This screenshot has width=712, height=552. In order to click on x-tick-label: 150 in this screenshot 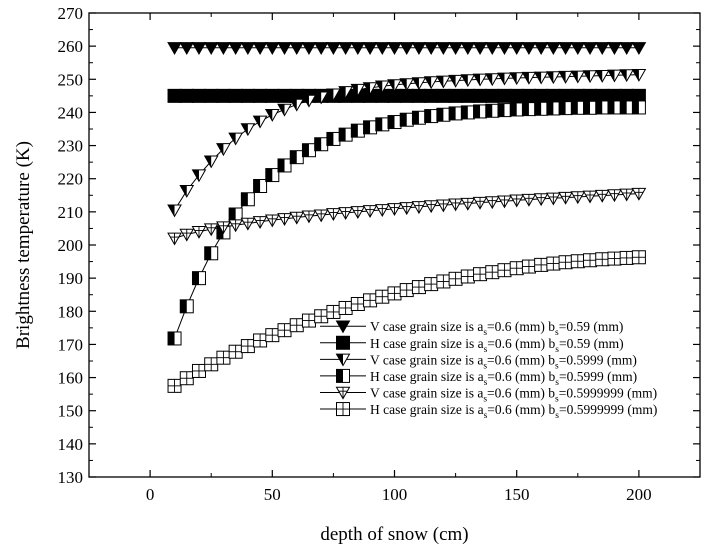, I will do `click(517, 494)`.